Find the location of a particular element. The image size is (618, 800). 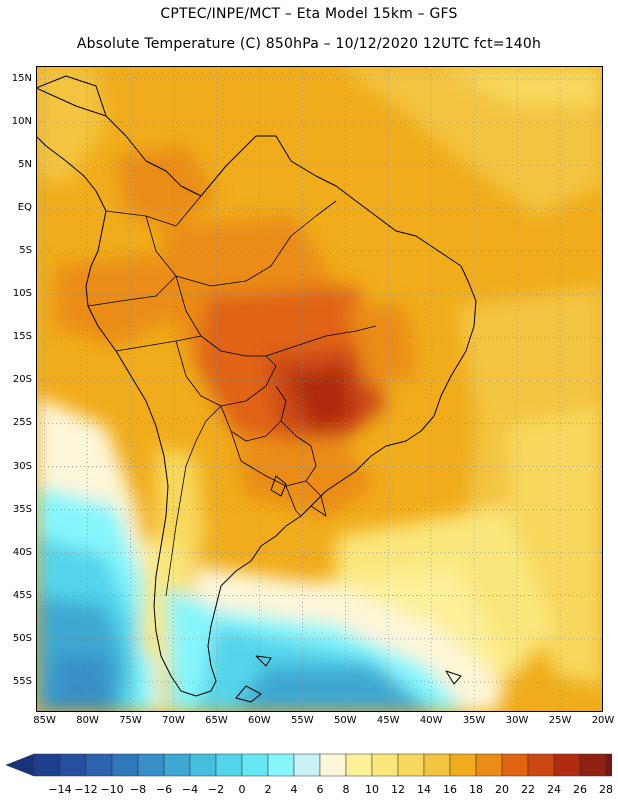

colorbar-label: 24 is located at coordinates (554, 789).